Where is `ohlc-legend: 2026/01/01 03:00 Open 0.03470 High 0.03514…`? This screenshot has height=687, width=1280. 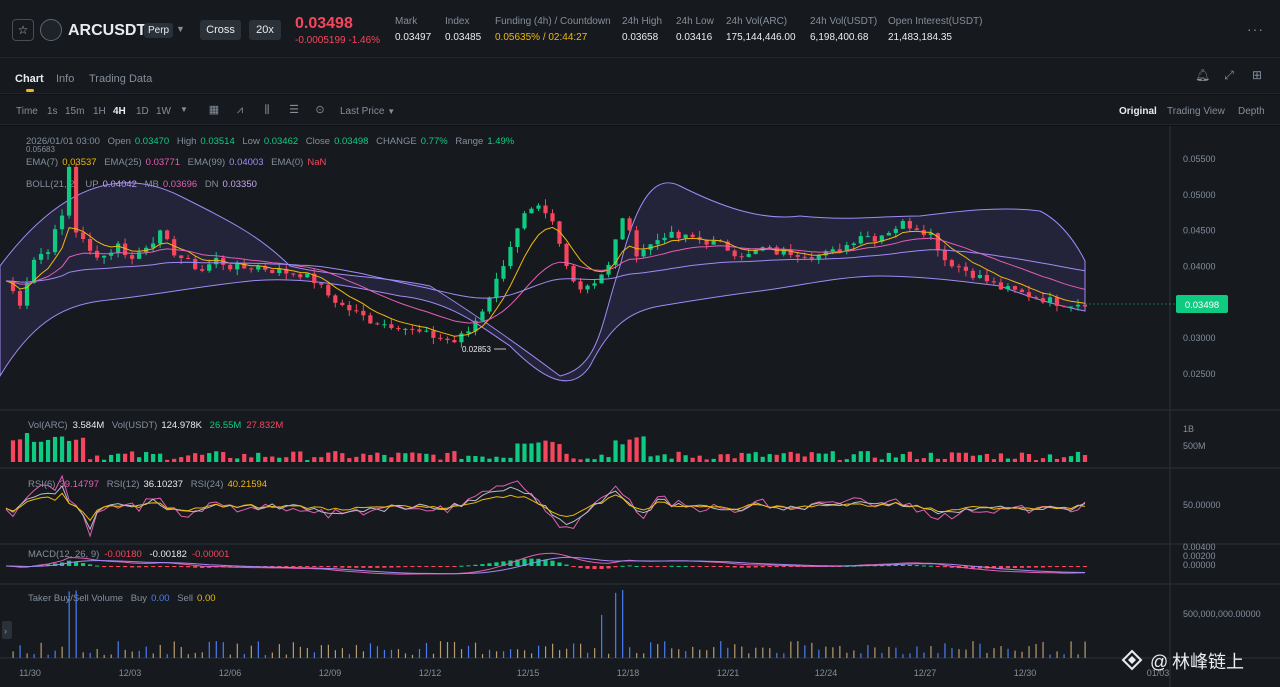
ohlc-legend: 2026/01/01 03:00 Open 0.03470 High 0.03514… is located at coordinates (270, 141).